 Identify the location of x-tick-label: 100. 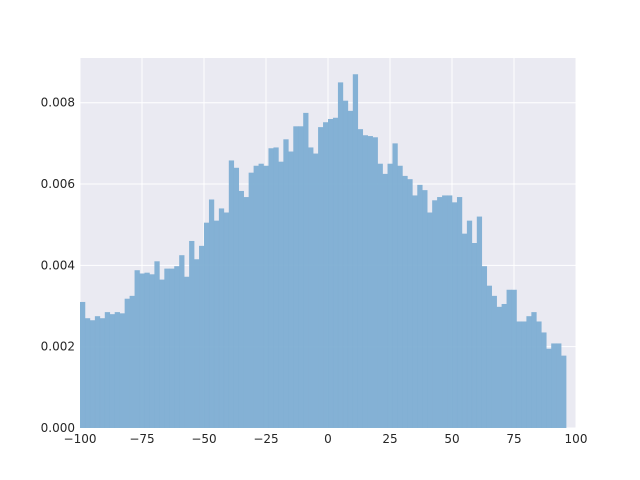
(576, 439).